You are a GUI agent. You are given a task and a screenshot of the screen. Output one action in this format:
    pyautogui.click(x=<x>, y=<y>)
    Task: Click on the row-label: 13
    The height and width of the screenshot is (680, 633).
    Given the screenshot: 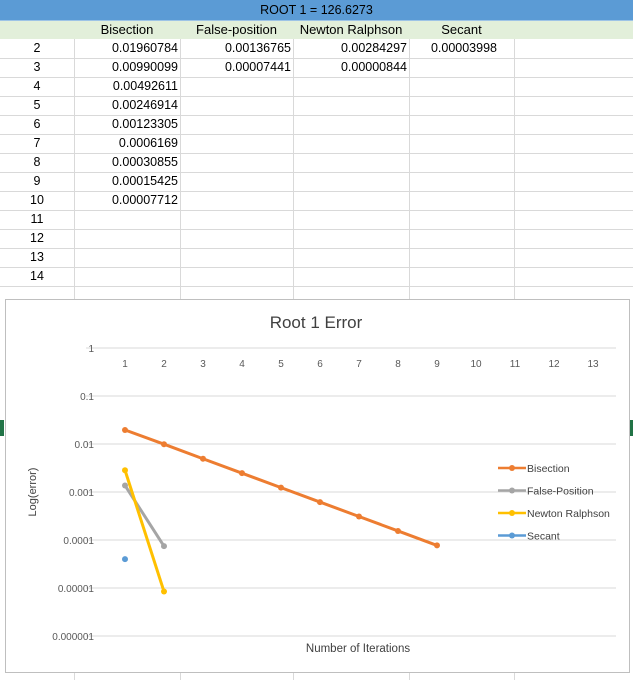 What is the action you would take?
    pyautogui.click(x=37, y=257)
    